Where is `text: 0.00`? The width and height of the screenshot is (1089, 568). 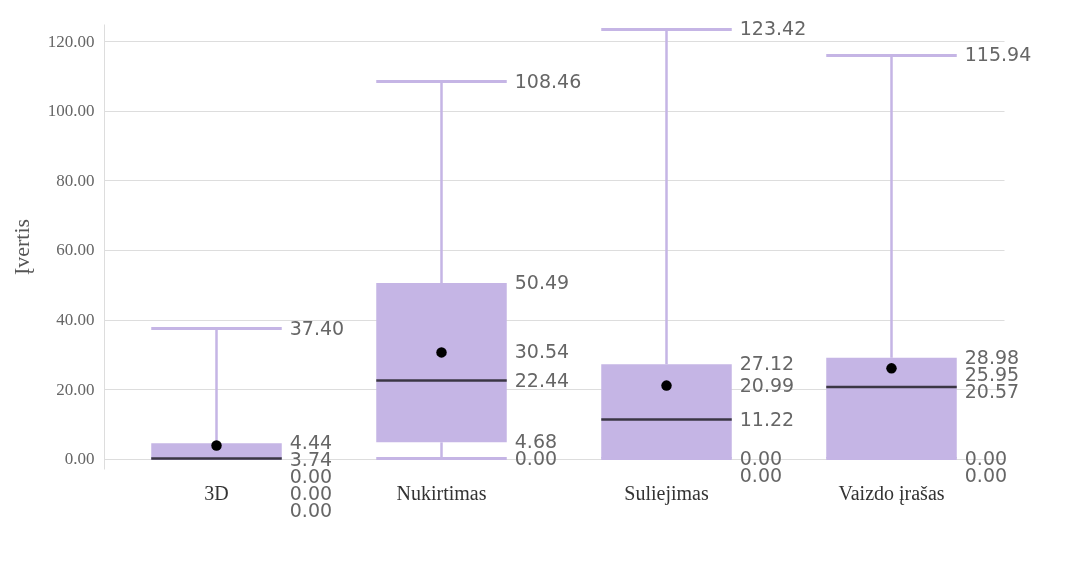
text: 0.00 is located at coordinates (311, 510).